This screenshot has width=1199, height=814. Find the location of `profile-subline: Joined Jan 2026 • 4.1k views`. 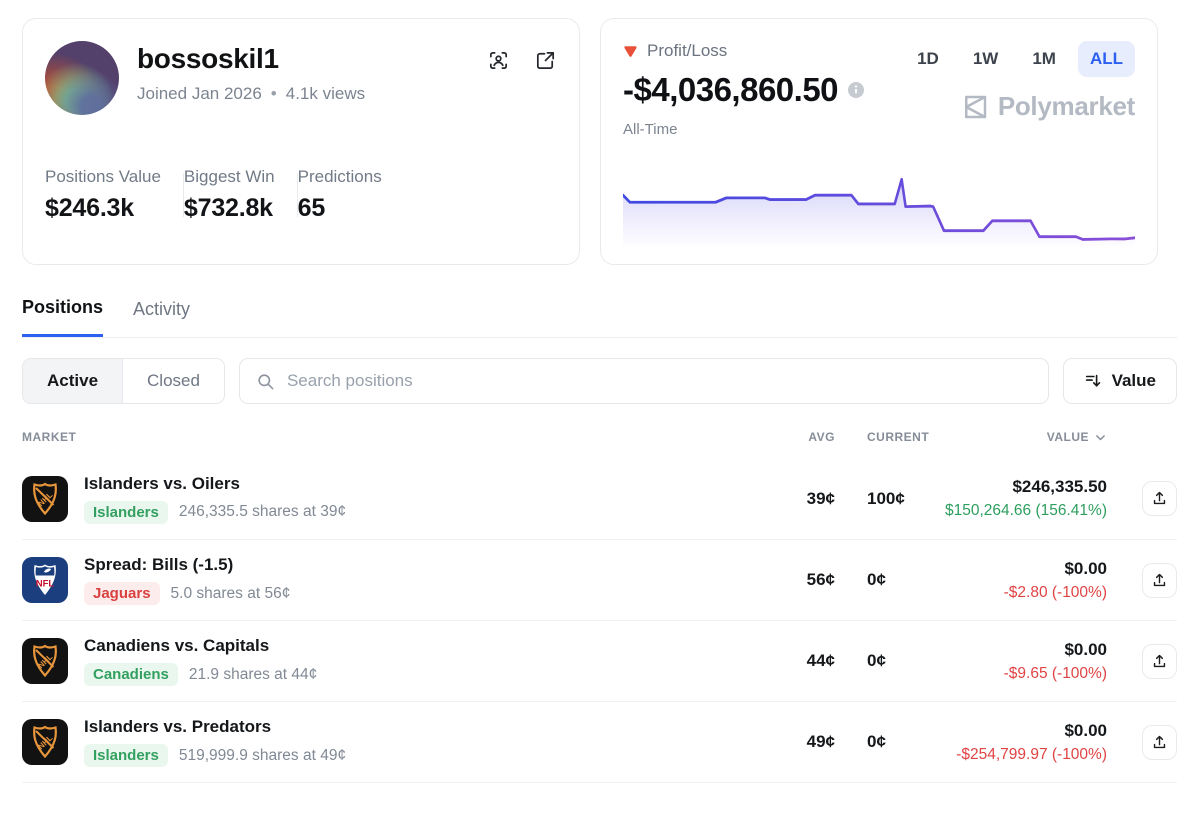

profile-subline: Joined Jan 2026 • 4.1k views is located at coordinates (312, 94).